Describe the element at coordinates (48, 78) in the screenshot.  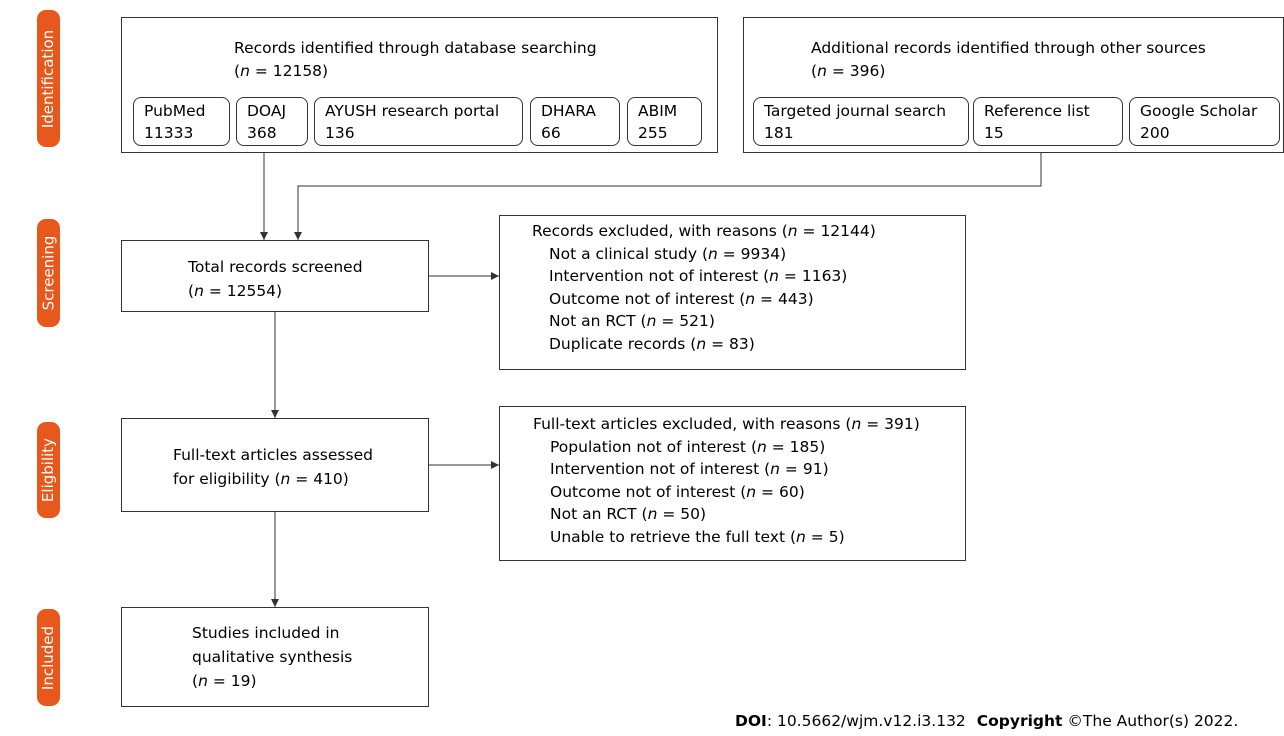
I see `stage-label-identification: Identification` at that location.